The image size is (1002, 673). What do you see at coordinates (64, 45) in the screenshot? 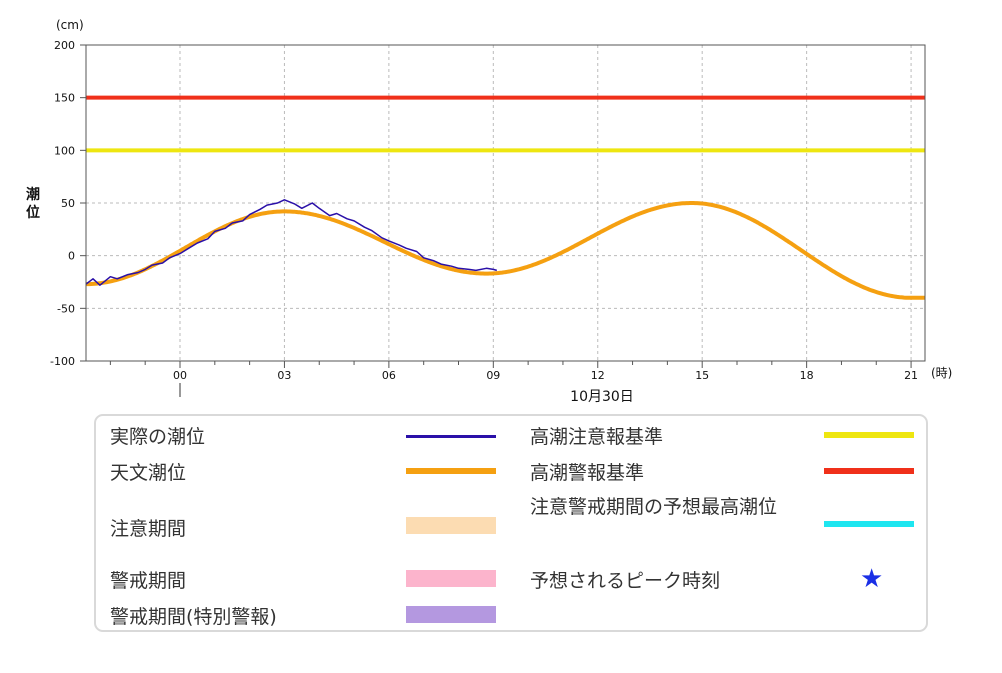
I see `y-tick-label: 200` at bounding box center [64, 45].